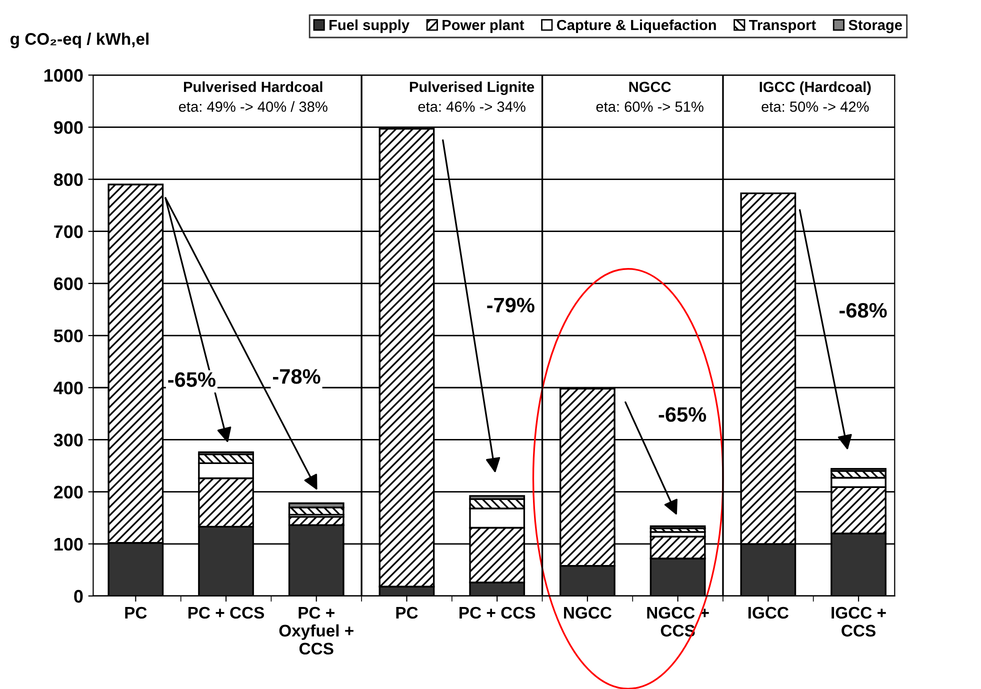 This screenshot has height=689, width=981. Describe the element at coordinates (650, 97) in the screenshot. I see `annotation: NGCC eta: 60% -> 51%` at that location.